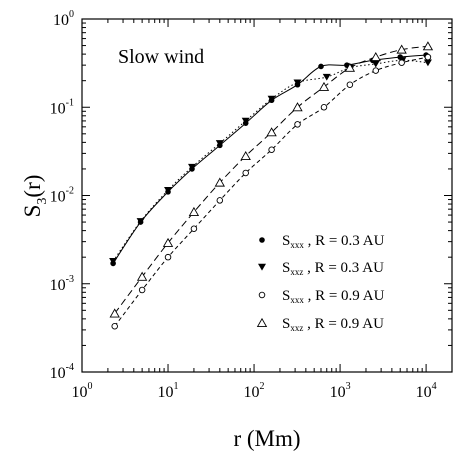 The height and width of the screenshot is (456, 457). I want to click on x-tick-label: 10¹, so click(168, 391).